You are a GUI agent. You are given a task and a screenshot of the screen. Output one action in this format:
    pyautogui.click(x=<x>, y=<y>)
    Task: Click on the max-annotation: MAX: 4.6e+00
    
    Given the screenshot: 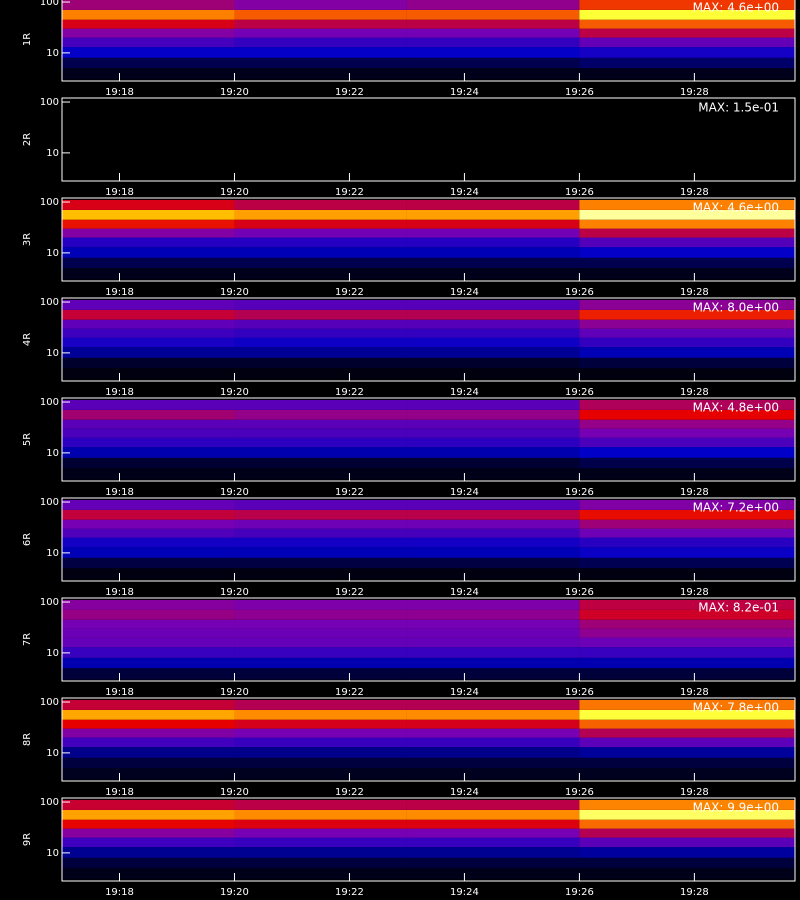 What is the action you would take?
    pyautogui.click(x=736, y=8)
    